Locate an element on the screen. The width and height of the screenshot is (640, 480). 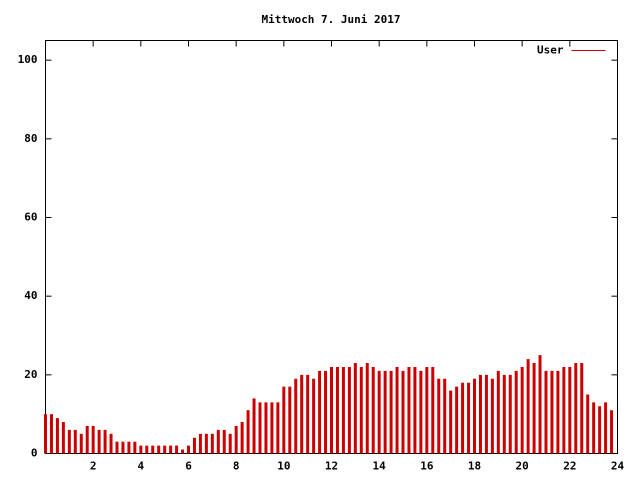
x-tick-label: 18 is located at coordinates (474, 466).